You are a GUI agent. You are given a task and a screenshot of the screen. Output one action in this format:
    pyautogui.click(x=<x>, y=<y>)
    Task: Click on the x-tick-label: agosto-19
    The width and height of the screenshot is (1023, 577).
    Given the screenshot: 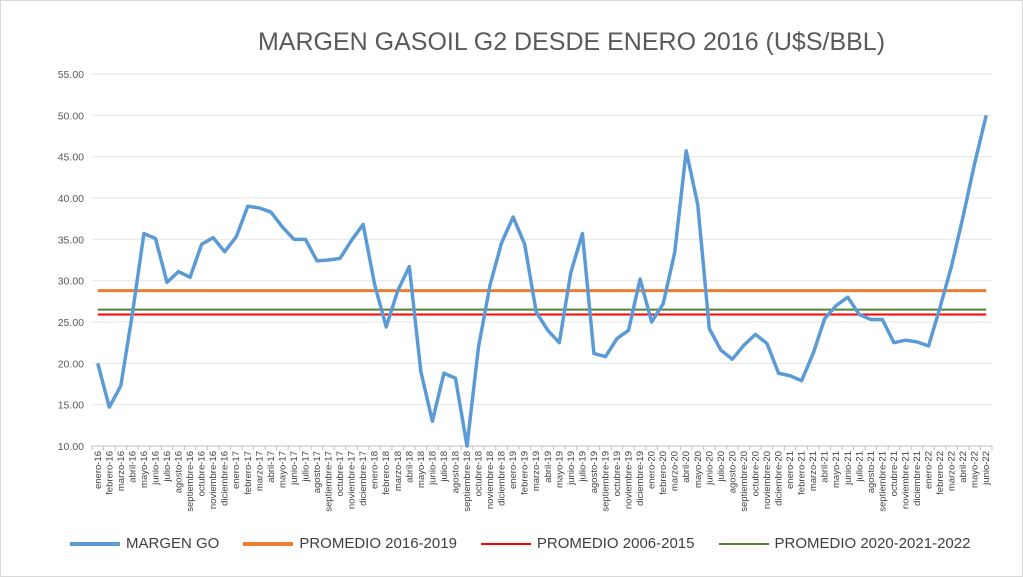 What is the action you would take?
    pyautogui.click(x=594, y=472)
    